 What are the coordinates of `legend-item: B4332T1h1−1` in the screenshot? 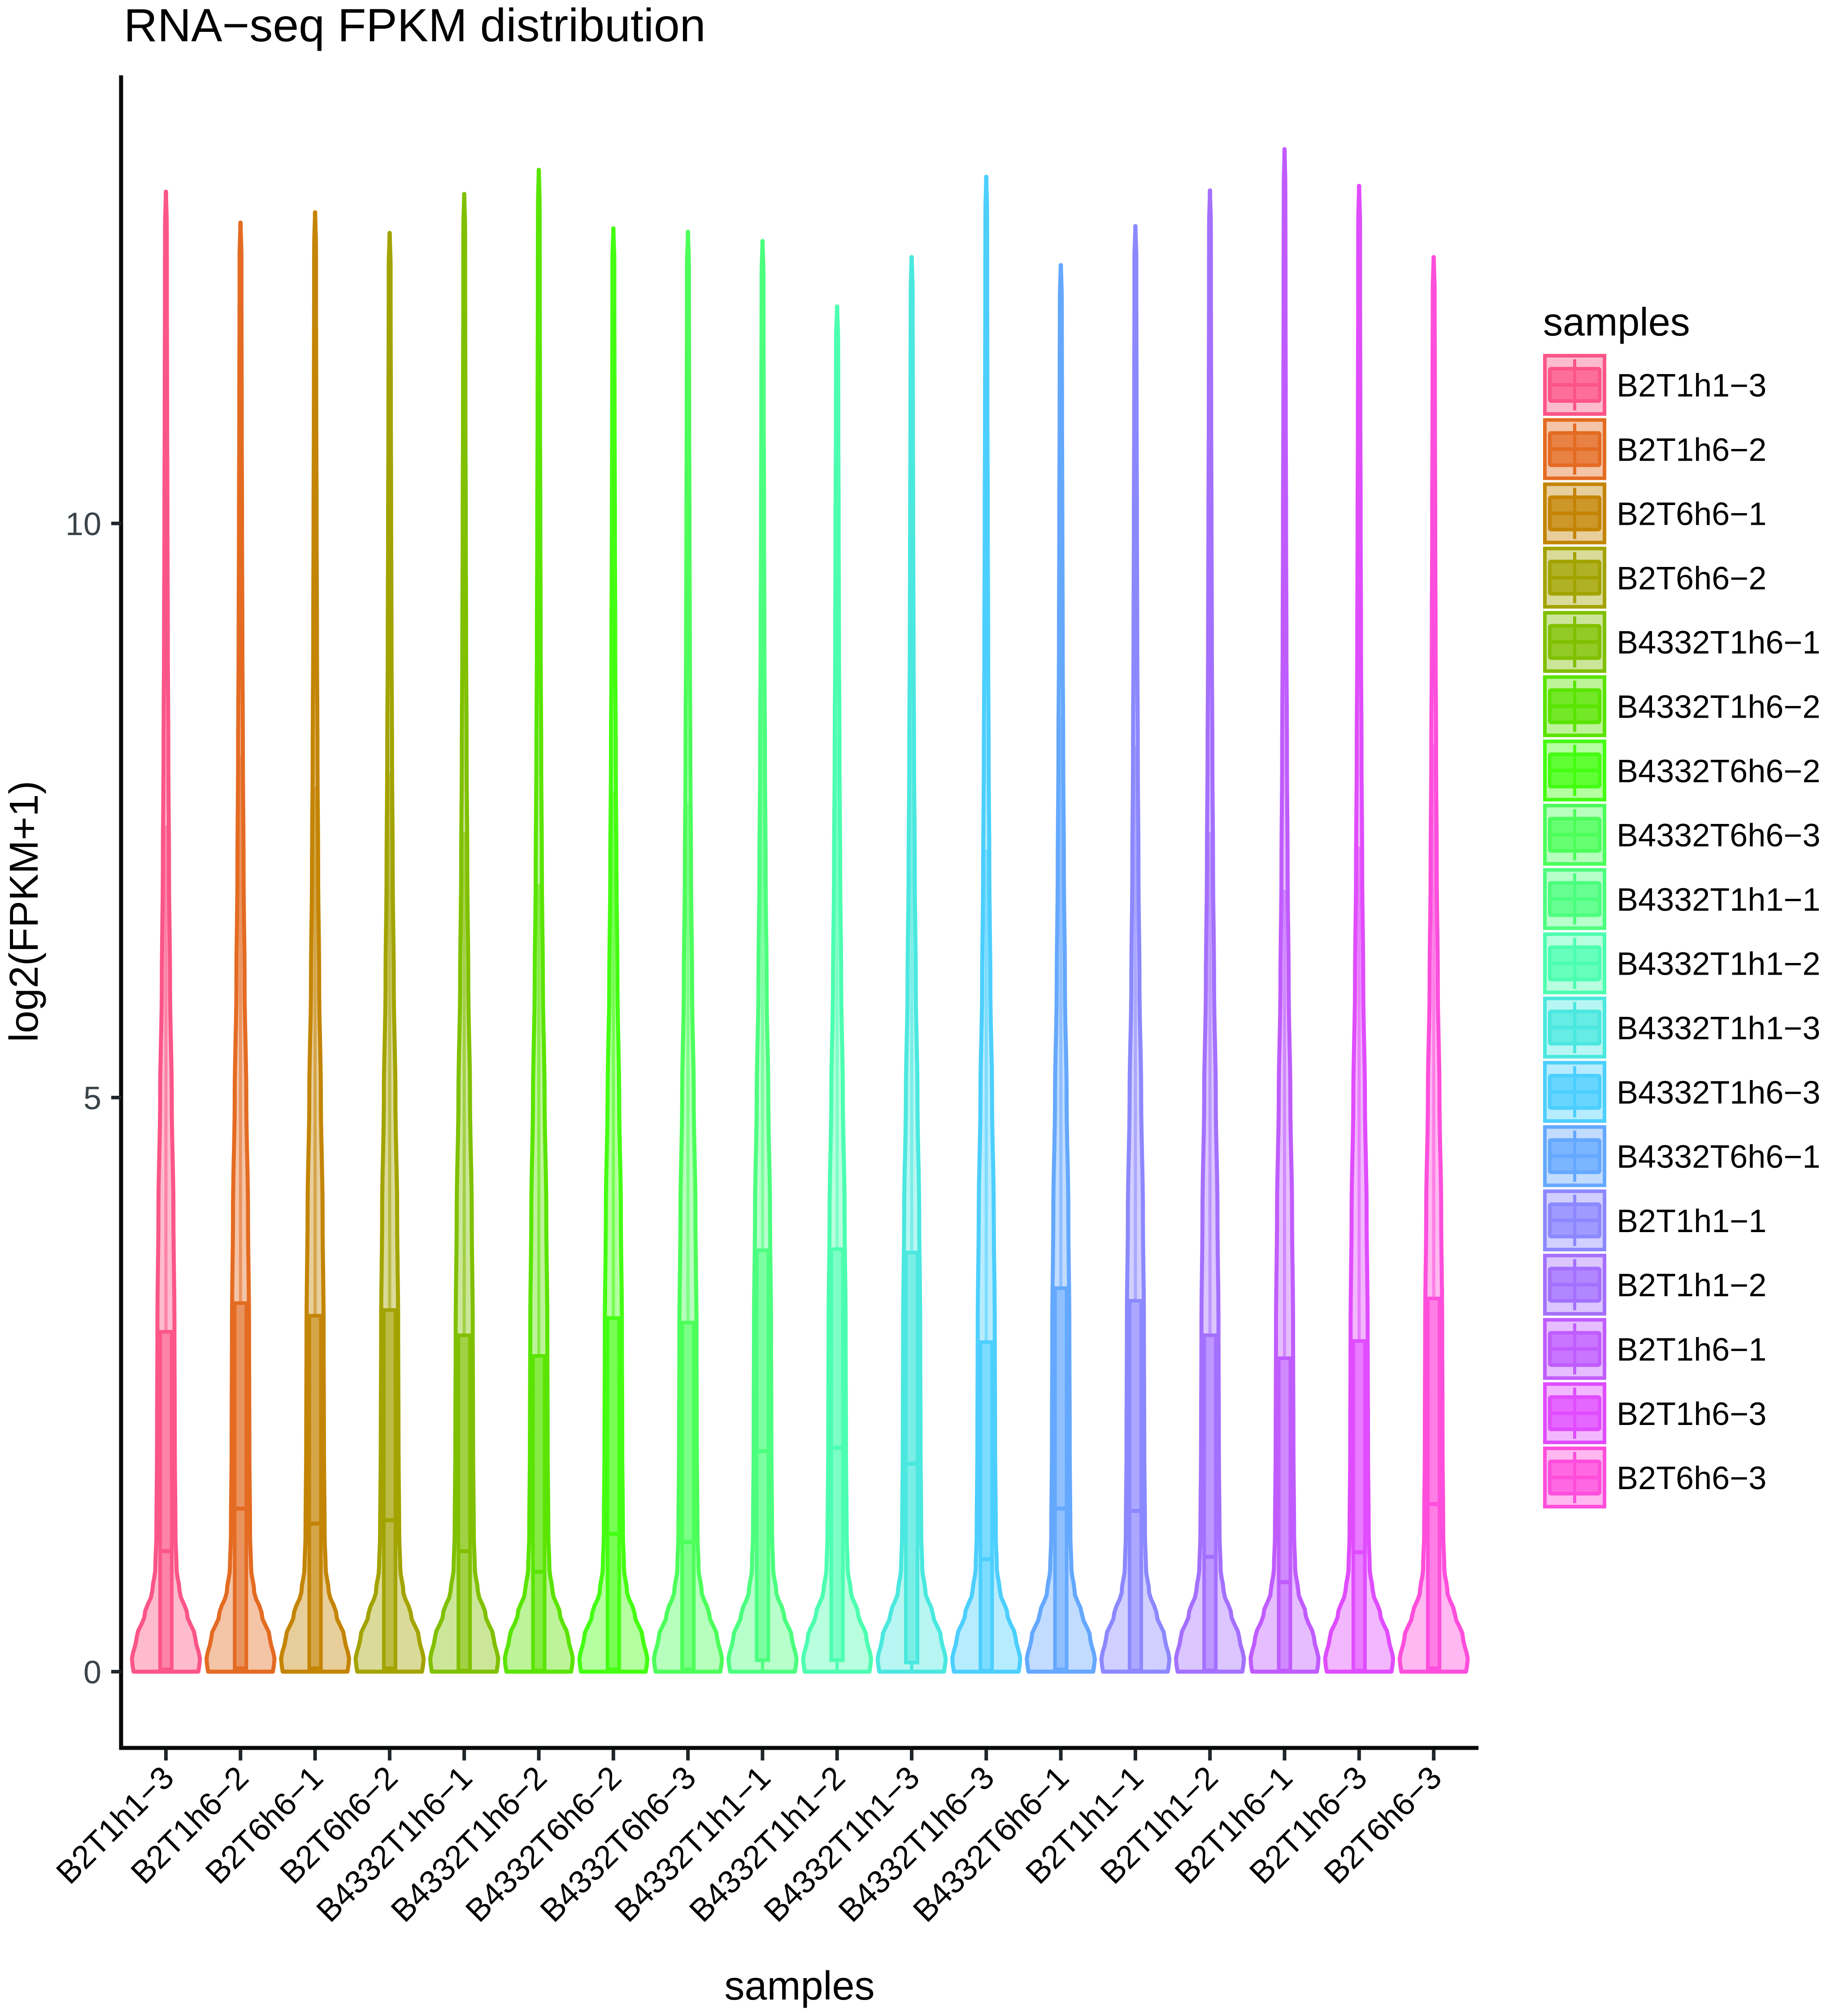 It's located at (1682, 899).